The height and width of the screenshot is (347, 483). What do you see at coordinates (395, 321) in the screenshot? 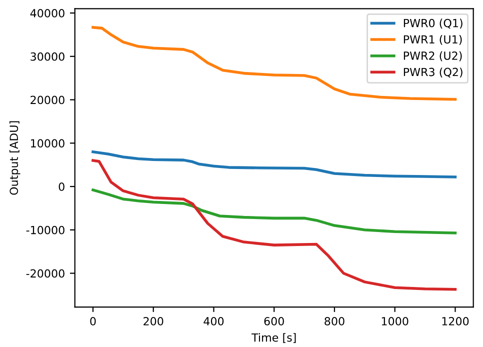
I see `x-tick-label: 1000` at bounding box center [395, 321].